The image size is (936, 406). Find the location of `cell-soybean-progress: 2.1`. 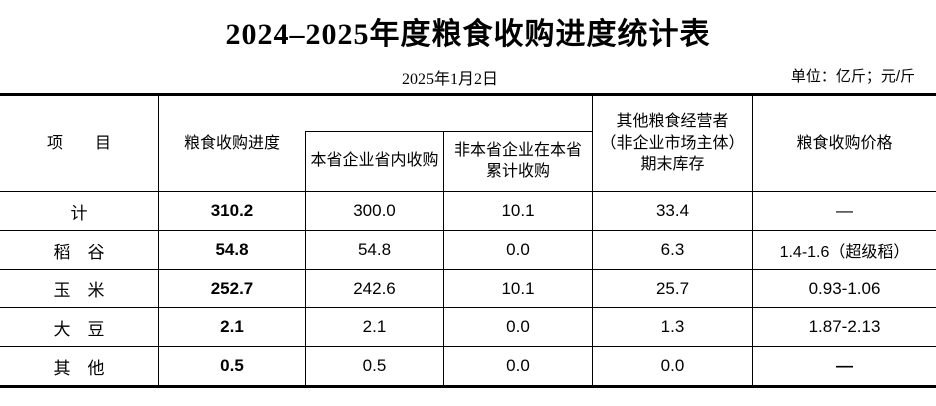

cell-soybean-progress: 2.1 is located at coordinates (231, 327).